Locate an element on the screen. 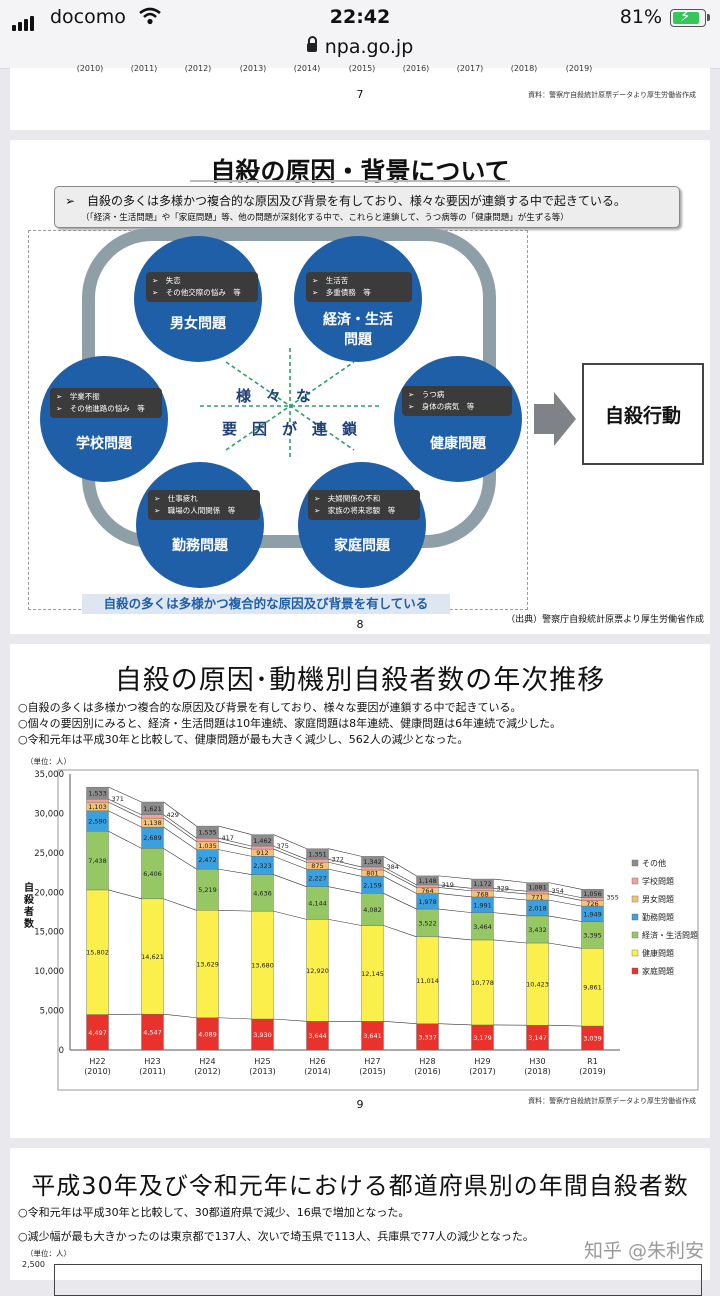 This screenshot has height=1296, width=720. year-label: (2015) is located at coordinates (362, 68).